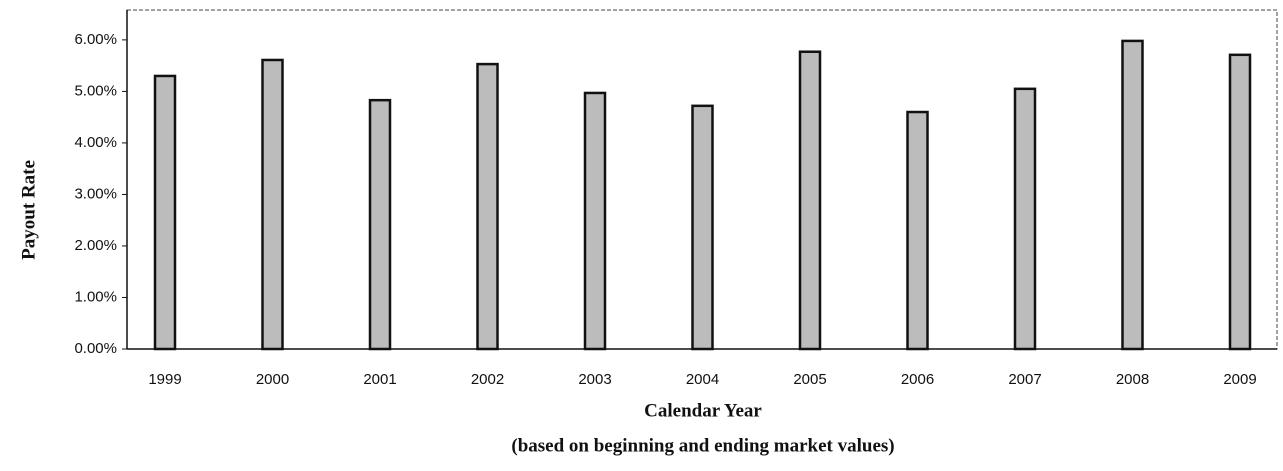 The width and height of the screenshot is (1283, 471). What do you see at coordinates (379, 379) in the screenshot?
I see `x-tick-label: 2001` at bounding box center [379, 379].